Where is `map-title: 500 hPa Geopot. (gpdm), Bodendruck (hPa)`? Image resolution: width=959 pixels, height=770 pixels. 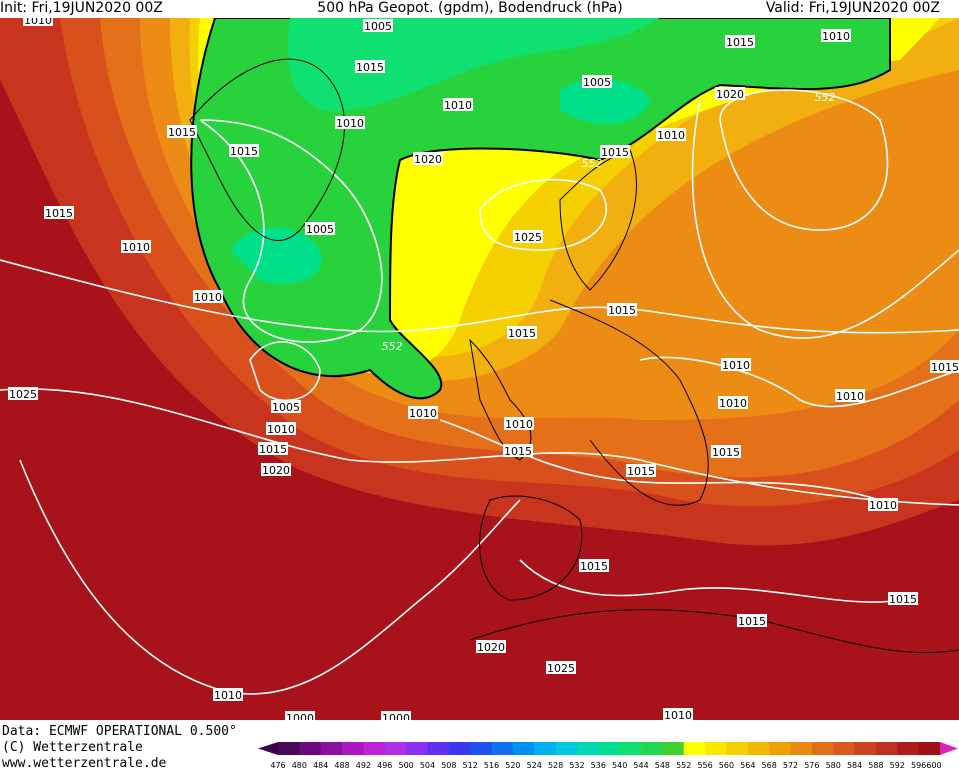 map-title: 500 hPa Geopot. (gpdm), Bodendruck (hPa) is located at coordinates (469, 8).